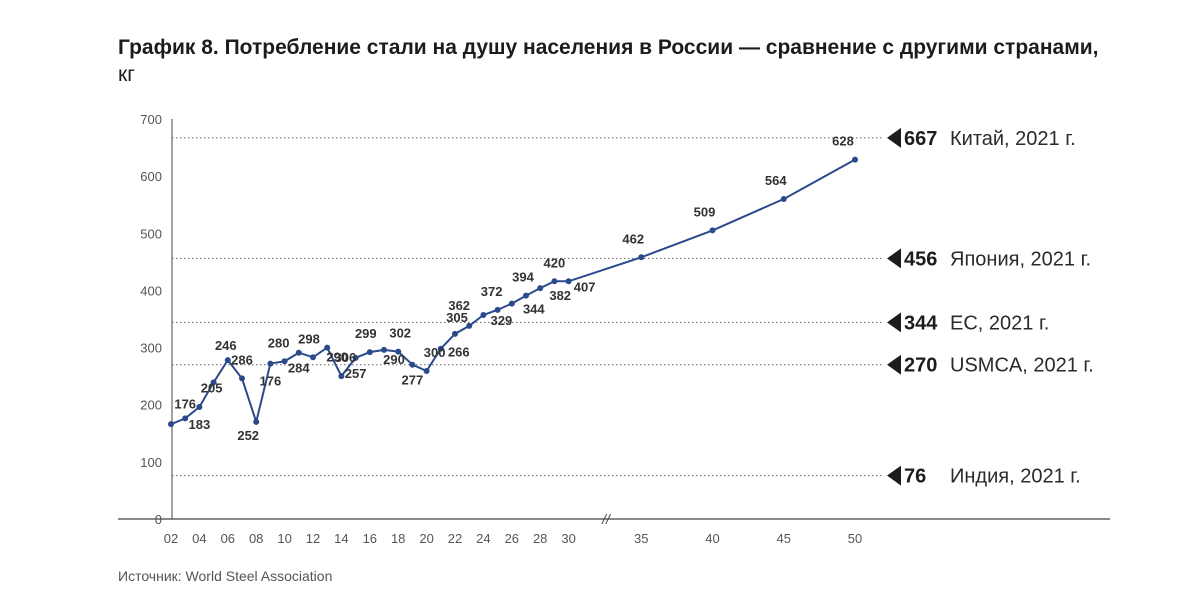  What do you see at coordinates (459, 305) in the screenshot?
I see `data-label: 362` at bounding box center [459, 305].